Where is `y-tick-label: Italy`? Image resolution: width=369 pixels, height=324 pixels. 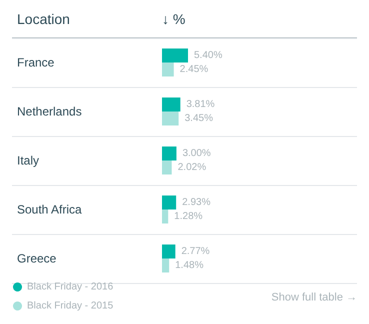
y-tick-label: Italy is located at coordinates (28, 161).